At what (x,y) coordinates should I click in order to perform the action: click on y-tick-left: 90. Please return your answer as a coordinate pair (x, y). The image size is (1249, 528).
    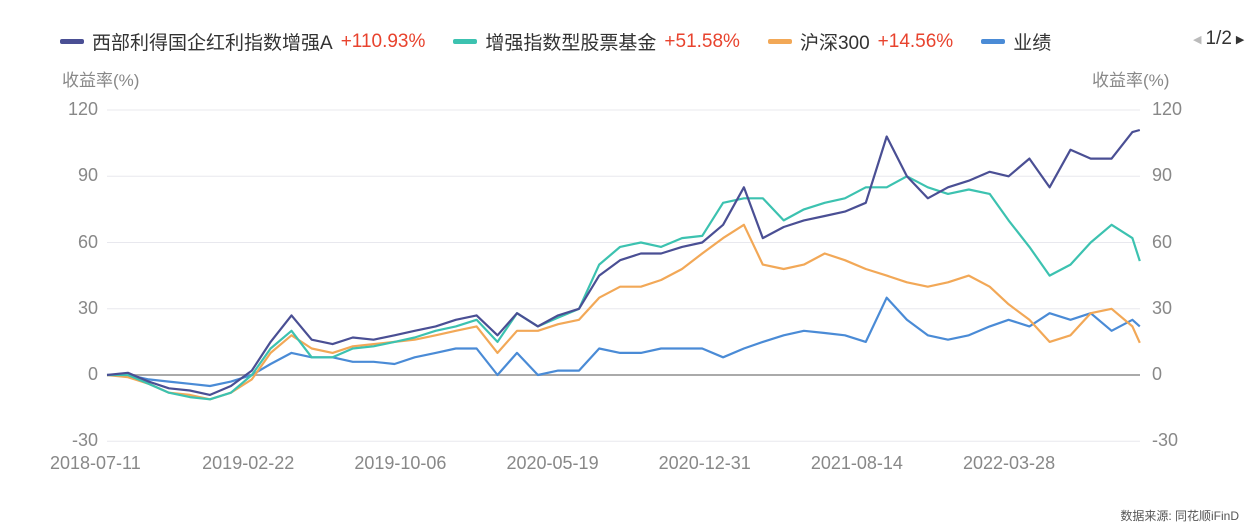
    Looking at the image, I should click on (87, 175).